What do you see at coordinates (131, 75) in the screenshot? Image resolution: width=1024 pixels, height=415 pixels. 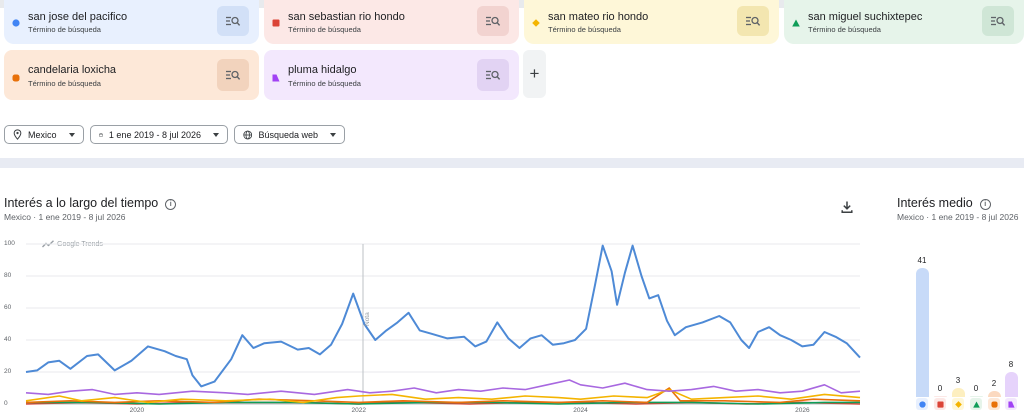 I see `term-card: candelaria loxicha Término de búsqueda` at bounding box center [131, 75].